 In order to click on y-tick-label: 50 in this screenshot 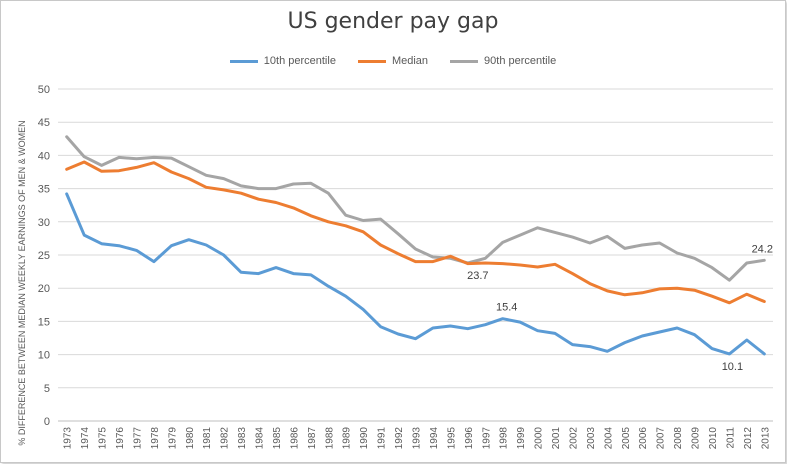, I will do `click(44, 90)`.